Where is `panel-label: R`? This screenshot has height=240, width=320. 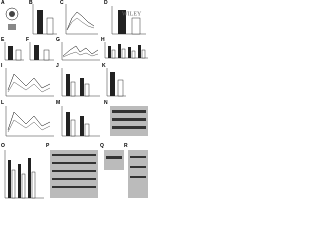 panel-label: R is located at coordinates (126, 146).